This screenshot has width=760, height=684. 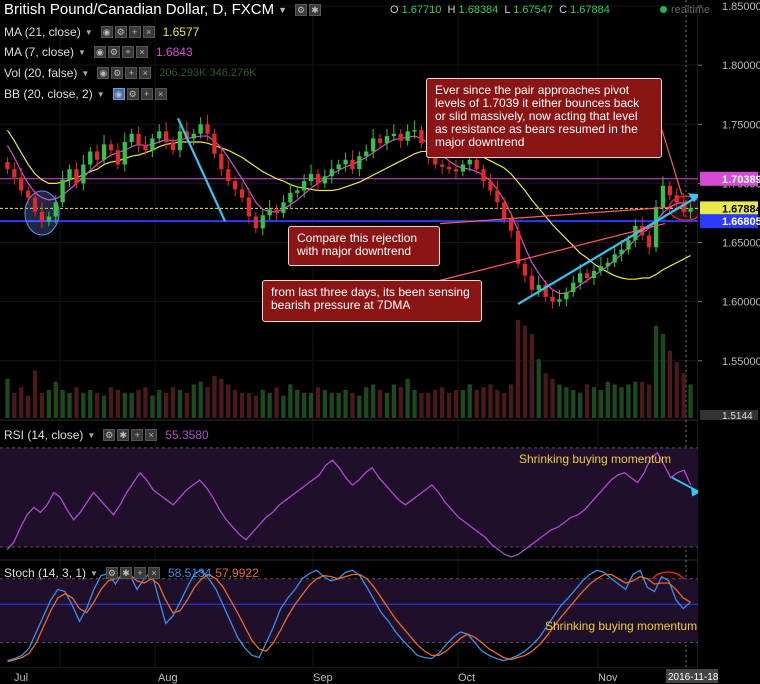 What do you see at coordinates (621, 626) in the screenshot?
I see `stoch-momentum-text: Shrinking buying momentum` at bounding box center [621, 626].